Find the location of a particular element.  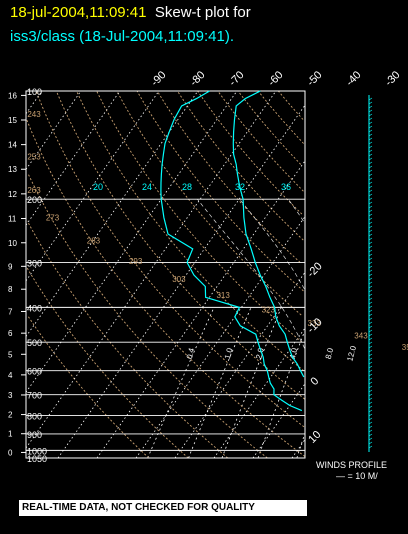

mixing-ratio-label: 8.0 is located at coordinates (330, 354).